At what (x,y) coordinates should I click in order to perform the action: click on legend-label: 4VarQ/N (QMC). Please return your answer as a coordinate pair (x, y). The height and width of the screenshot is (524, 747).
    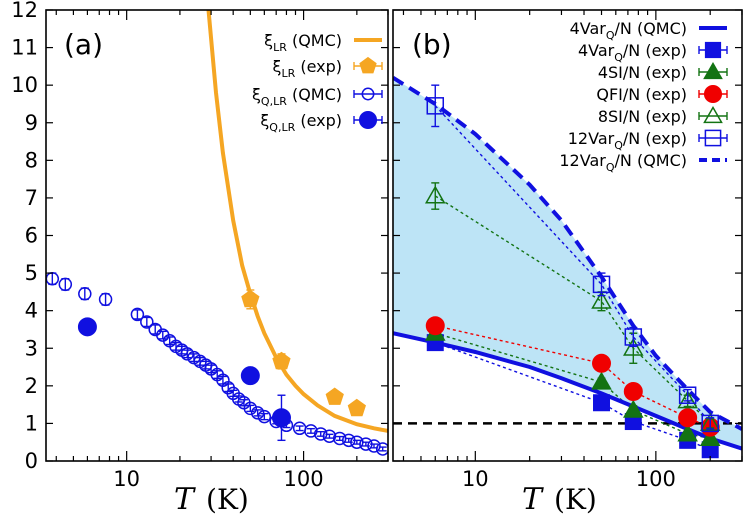
    Looking at the image, I should click on (628, 30).